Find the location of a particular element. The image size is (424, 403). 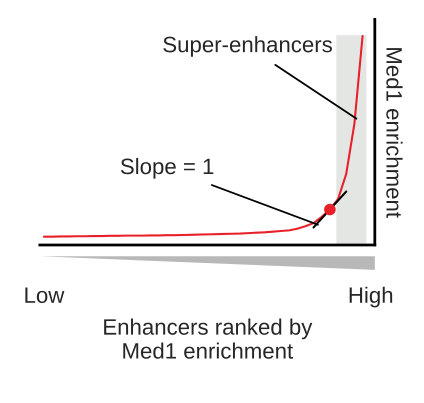

x-tick-label: High is located at coordinates (371, 297).